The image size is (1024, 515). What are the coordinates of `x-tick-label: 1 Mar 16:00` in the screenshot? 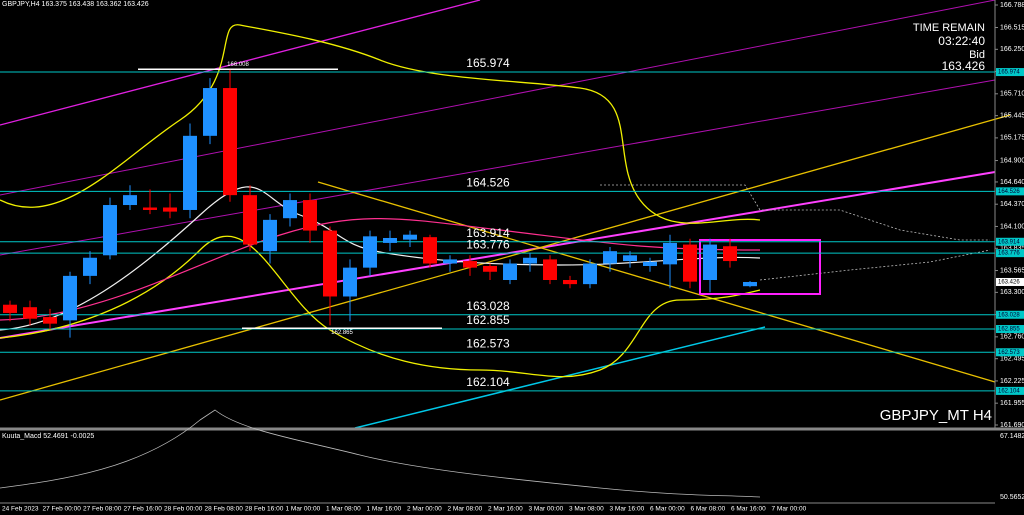 It's located at (384, 509).